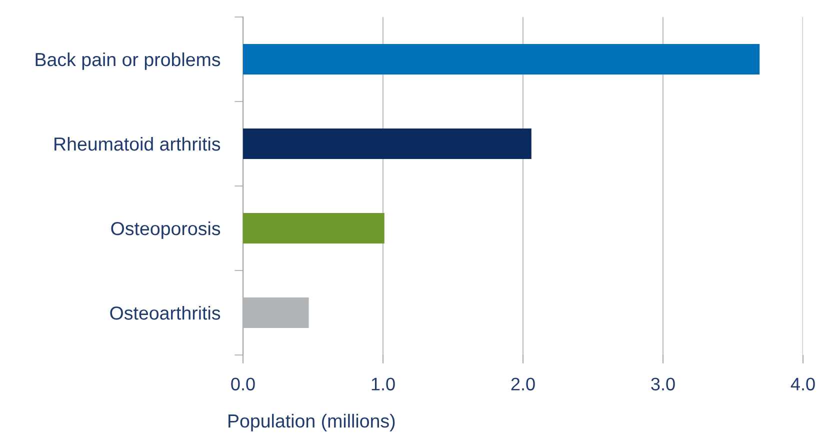 The height and width of the screenshot is (434, 820). What do you see at coordinates (137, 143) in the screenshot?
I see `y-tick-label: Rheumatoid arthritis` at bounding box center [137, 143].